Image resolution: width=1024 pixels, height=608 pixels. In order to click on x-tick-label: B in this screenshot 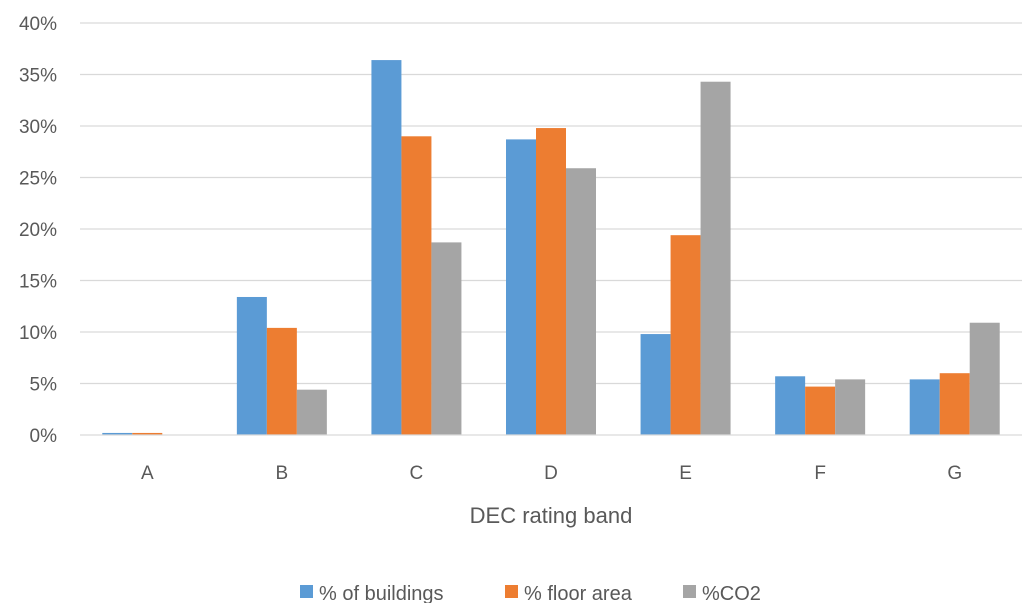, I will do `click(282, 473)`.